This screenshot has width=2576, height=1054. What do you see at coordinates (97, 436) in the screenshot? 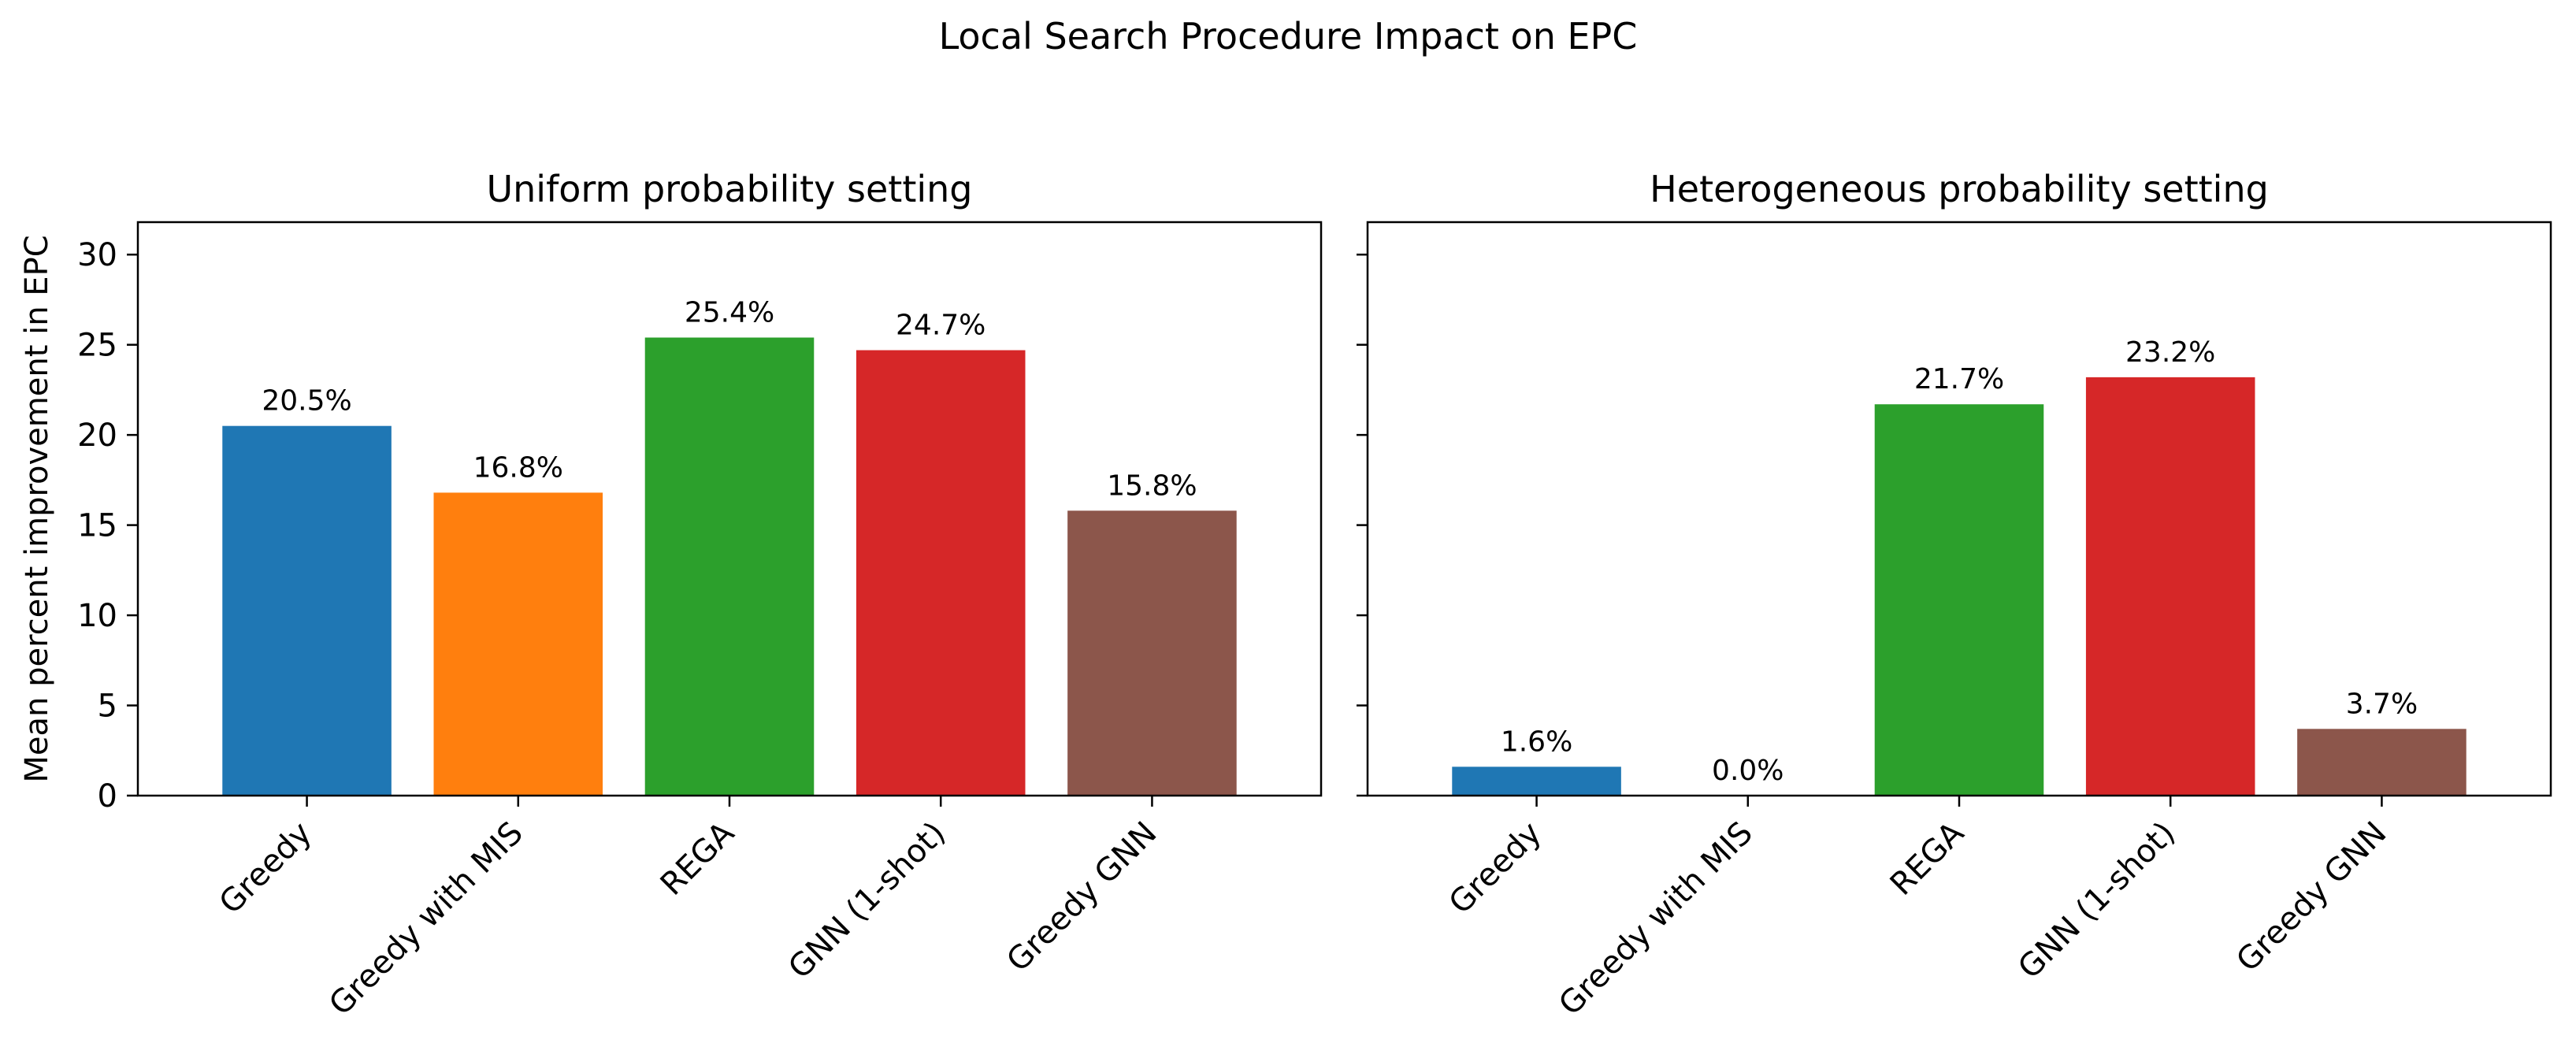
I see `uniform-y-tick-label-4: 20` at bounding box center [97, 436].